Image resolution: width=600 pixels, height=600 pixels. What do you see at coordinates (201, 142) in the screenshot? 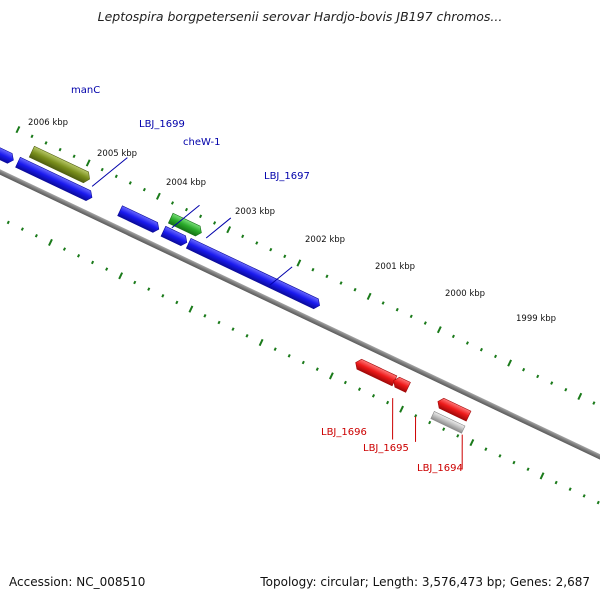
I see `label-cheW-1: cheW-1` at bounding box center [201, 142].